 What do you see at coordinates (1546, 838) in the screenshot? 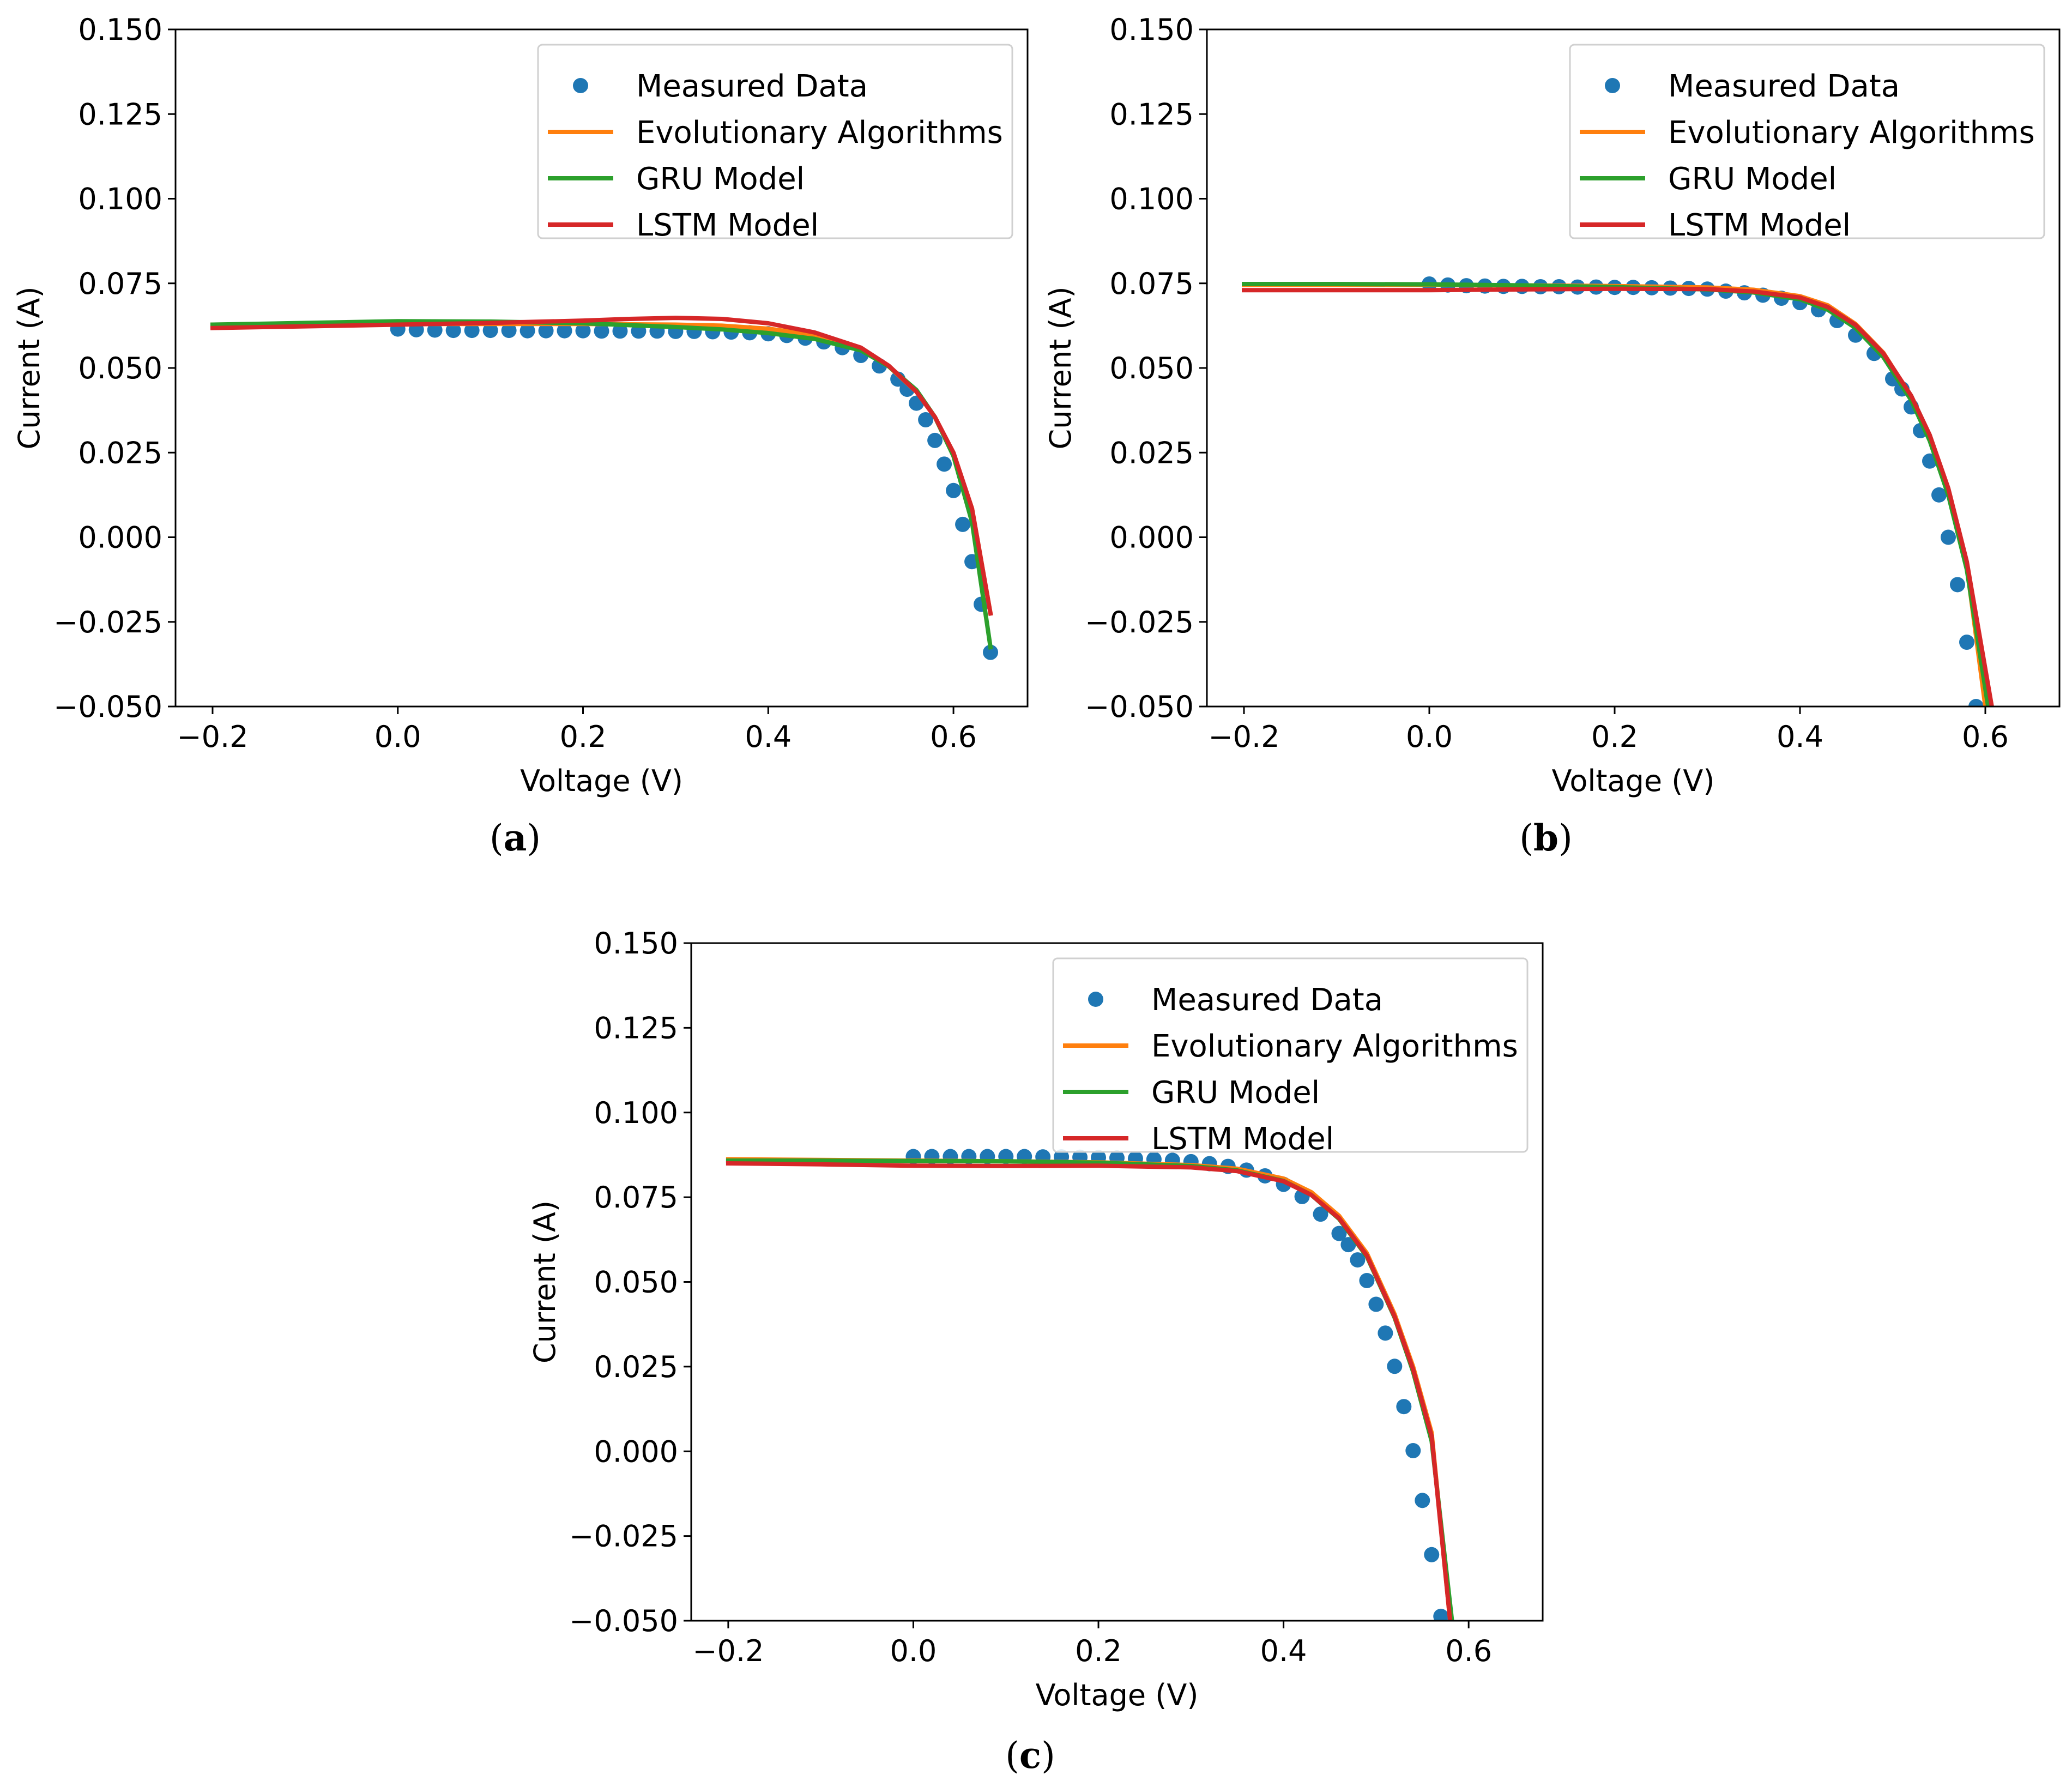
I see `caption-b: (b)` at bounding box center [1546, 838].